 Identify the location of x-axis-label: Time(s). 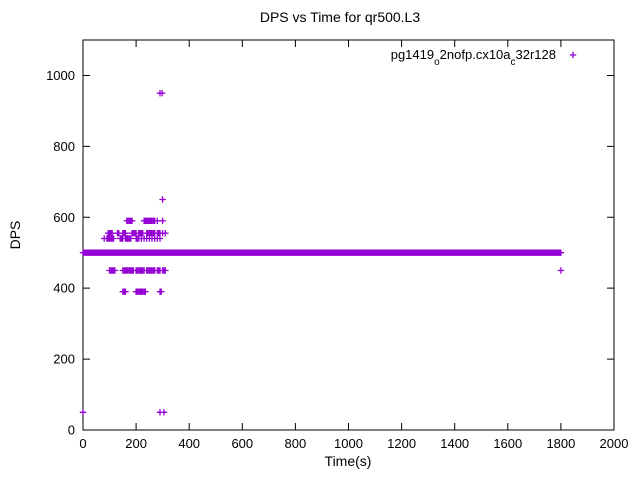
(348, 461).